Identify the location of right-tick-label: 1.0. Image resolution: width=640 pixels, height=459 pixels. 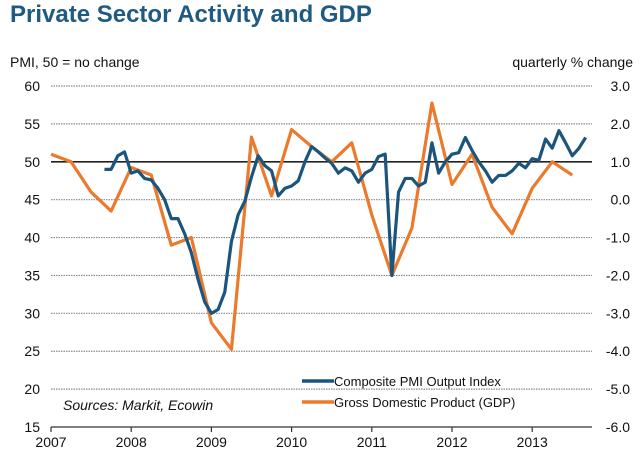
(621, 162).